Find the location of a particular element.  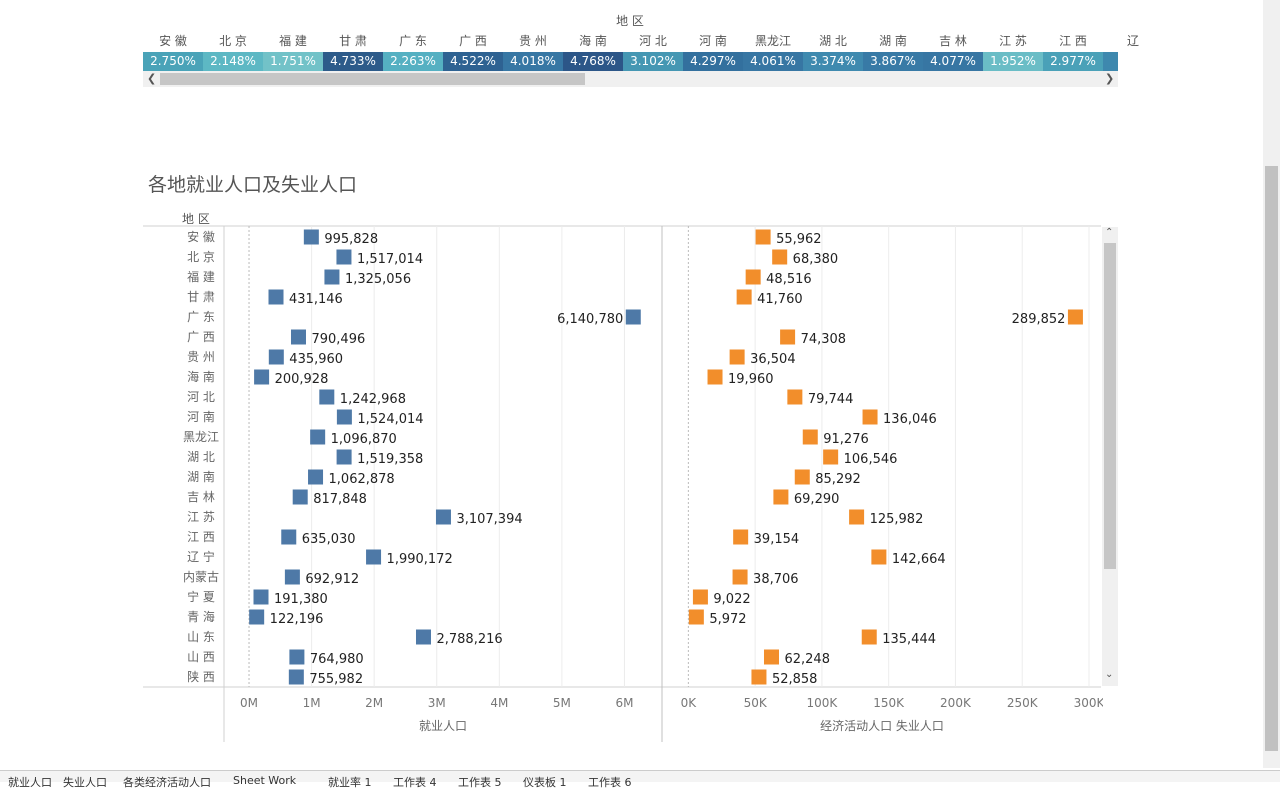

top-table-cell: 4.522% is located at coordinates (473, 61).